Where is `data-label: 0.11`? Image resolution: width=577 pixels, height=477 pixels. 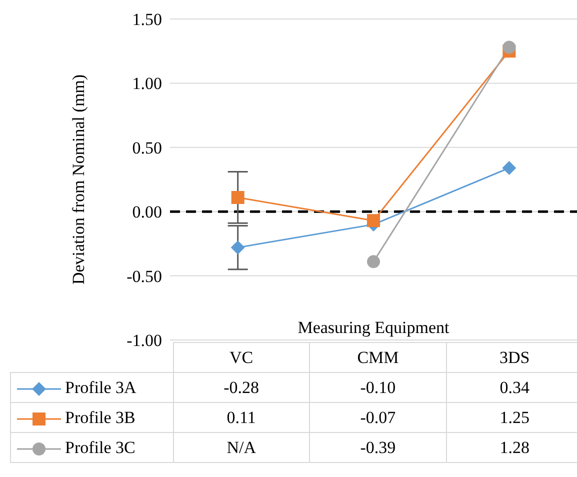
data-label: 0.11 is located at coordinates (241, 417).